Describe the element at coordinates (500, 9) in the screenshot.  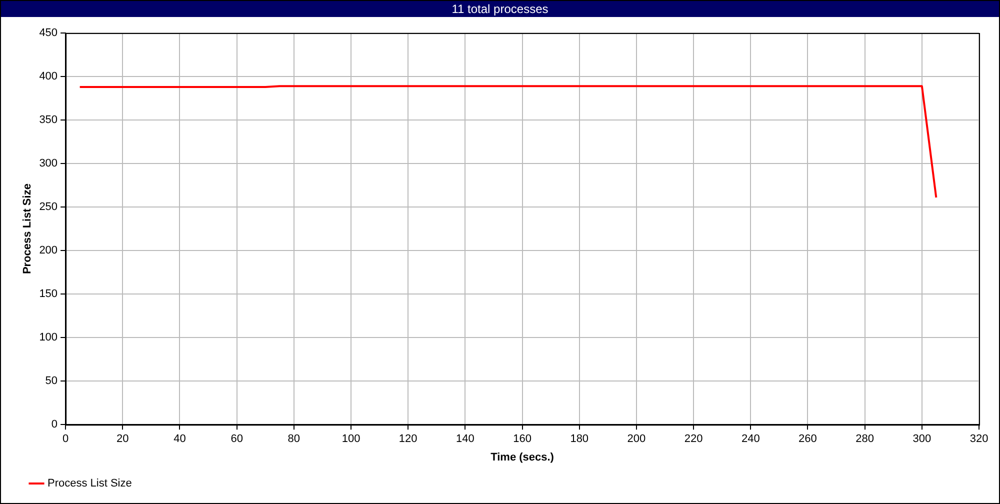
I see `chart-title: 11 total processes` at that location.